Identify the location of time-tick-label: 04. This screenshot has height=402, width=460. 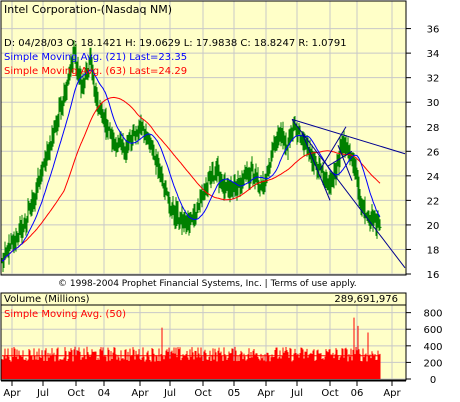
(104, 393).